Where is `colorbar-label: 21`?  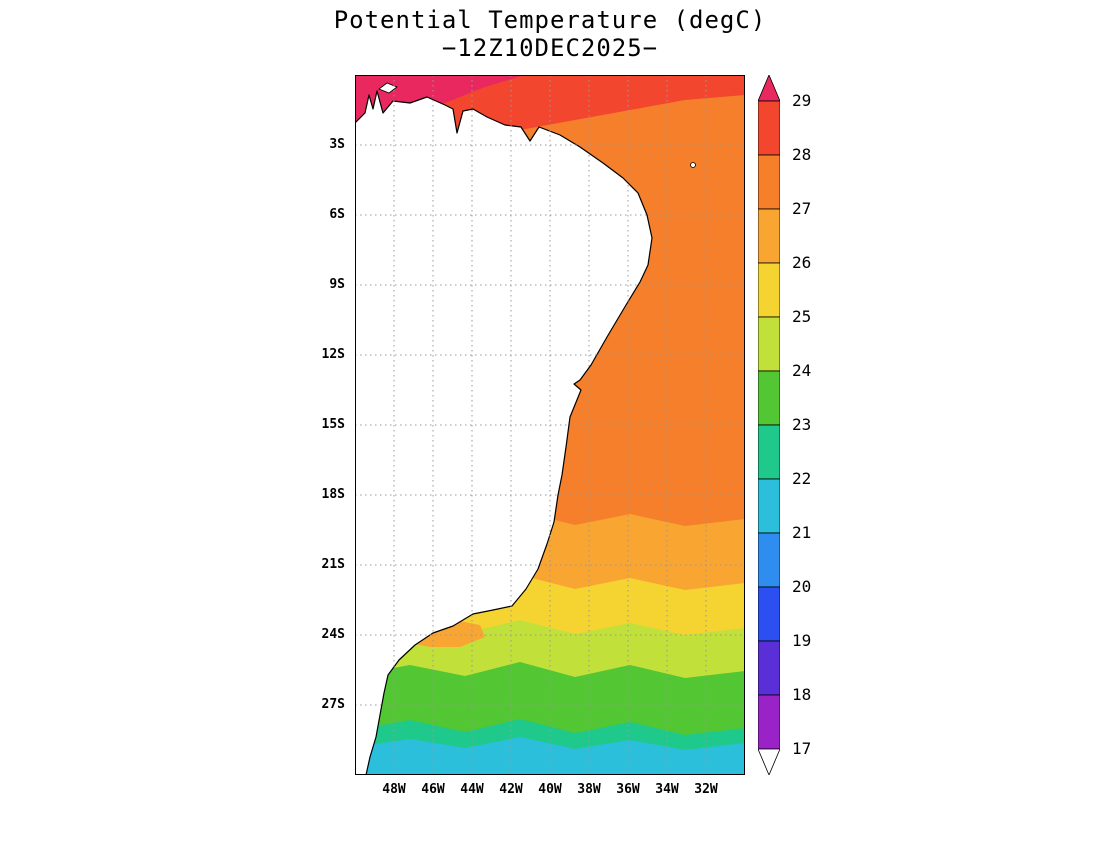
colorbar-label: 21 is located at coordinates (802, 532).